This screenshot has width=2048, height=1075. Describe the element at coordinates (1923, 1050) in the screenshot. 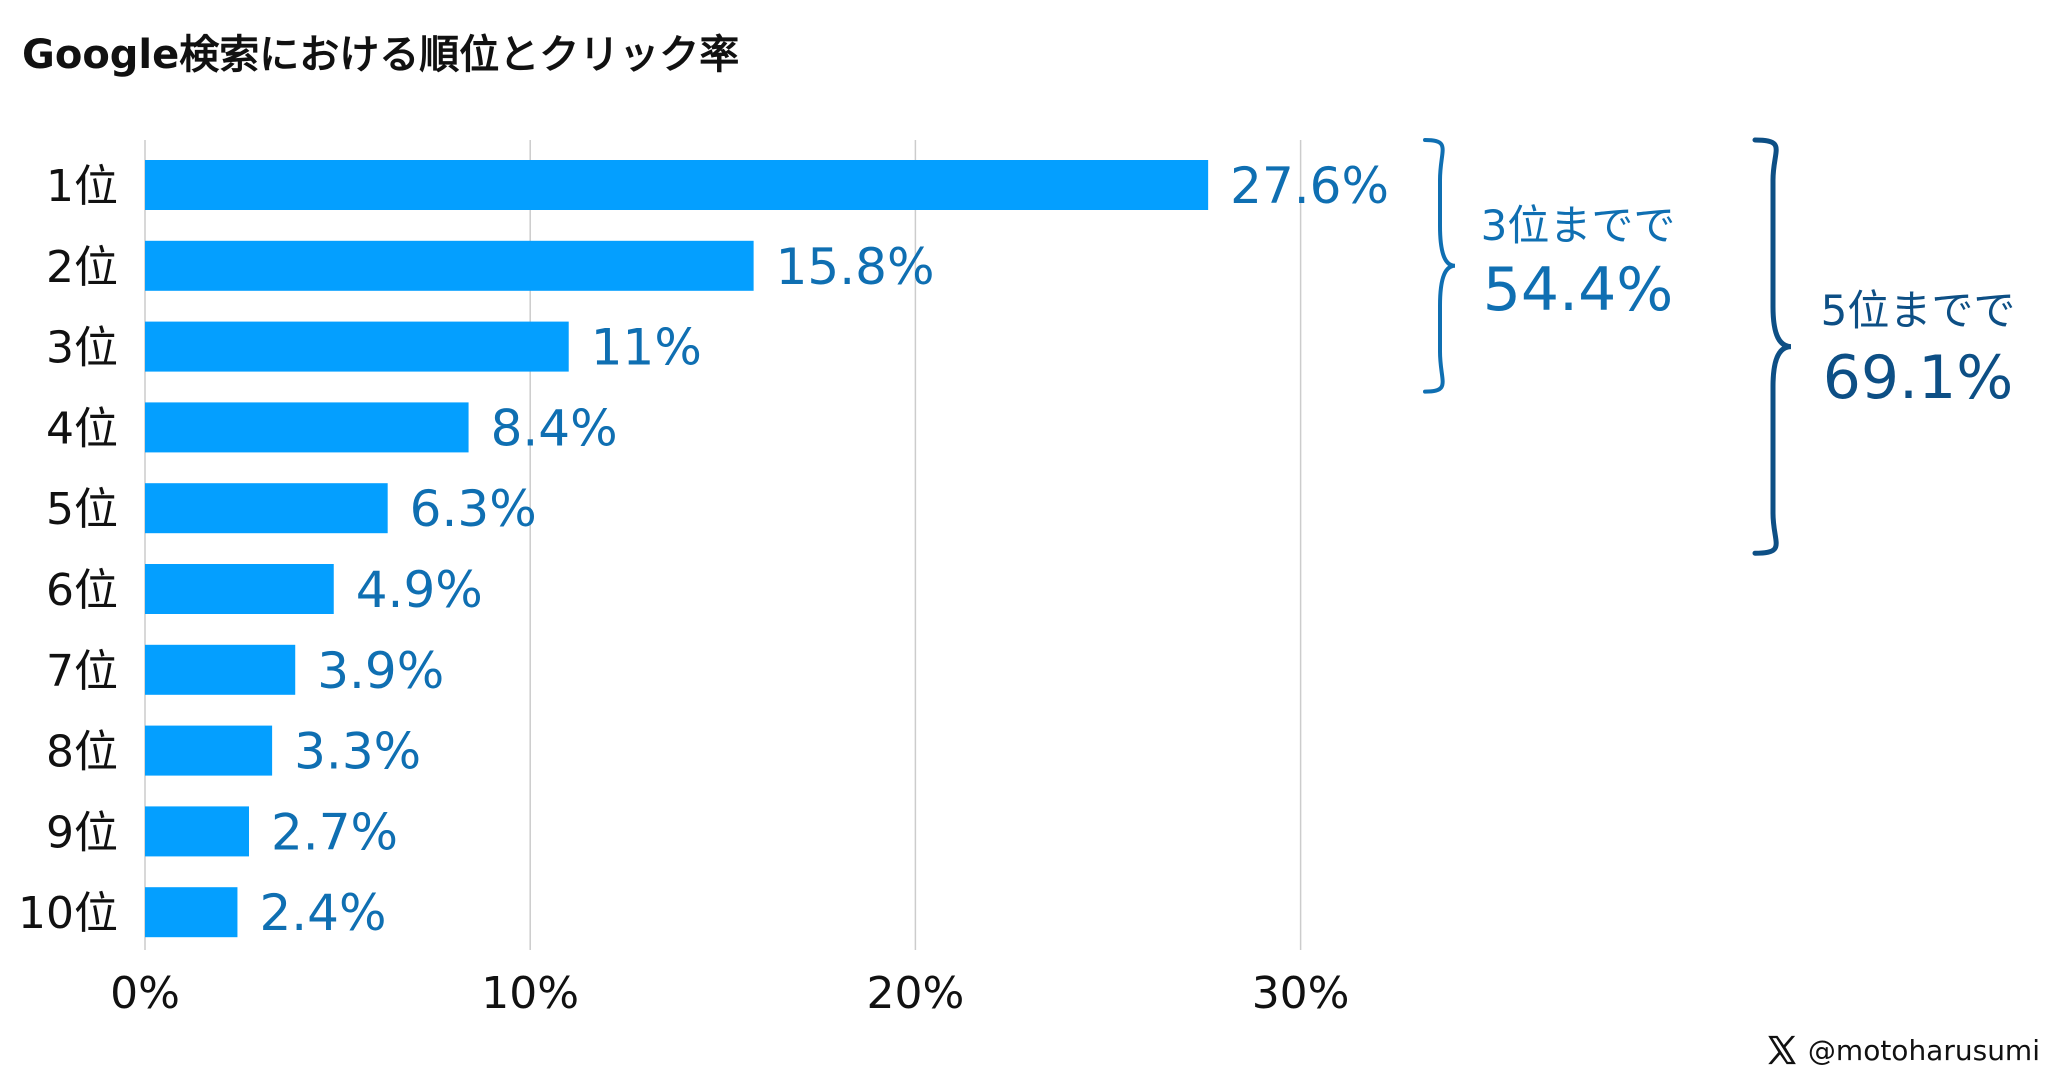

I see `credit-handle: @motoharusumi` at that location.